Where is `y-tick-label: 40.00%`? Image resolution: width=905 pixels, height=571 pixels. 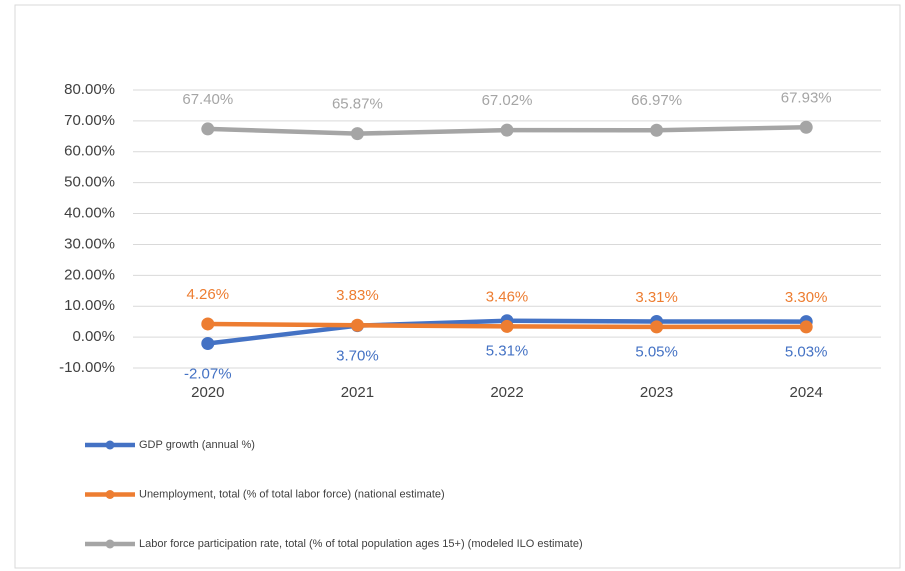 y-tick-label: 40.00% is located at coordinates (89, 213).